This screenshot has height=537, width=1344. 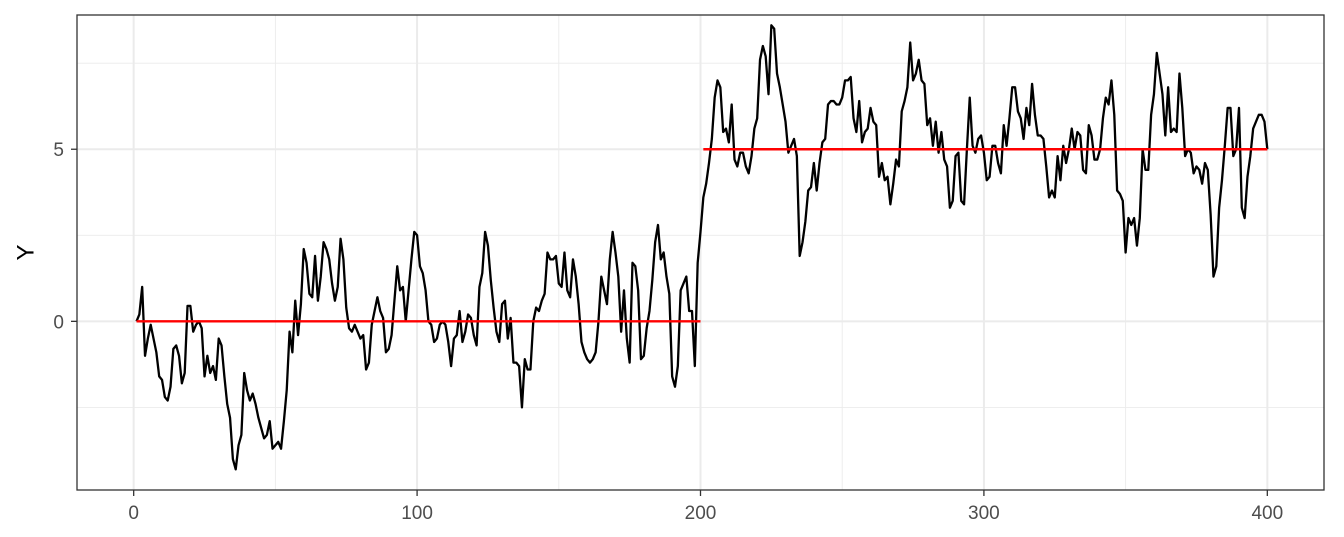 What do you see at coordinates (417, 513) in the screenshot?
I see `x-tick-label: 100` at bounding box center [417, 513].